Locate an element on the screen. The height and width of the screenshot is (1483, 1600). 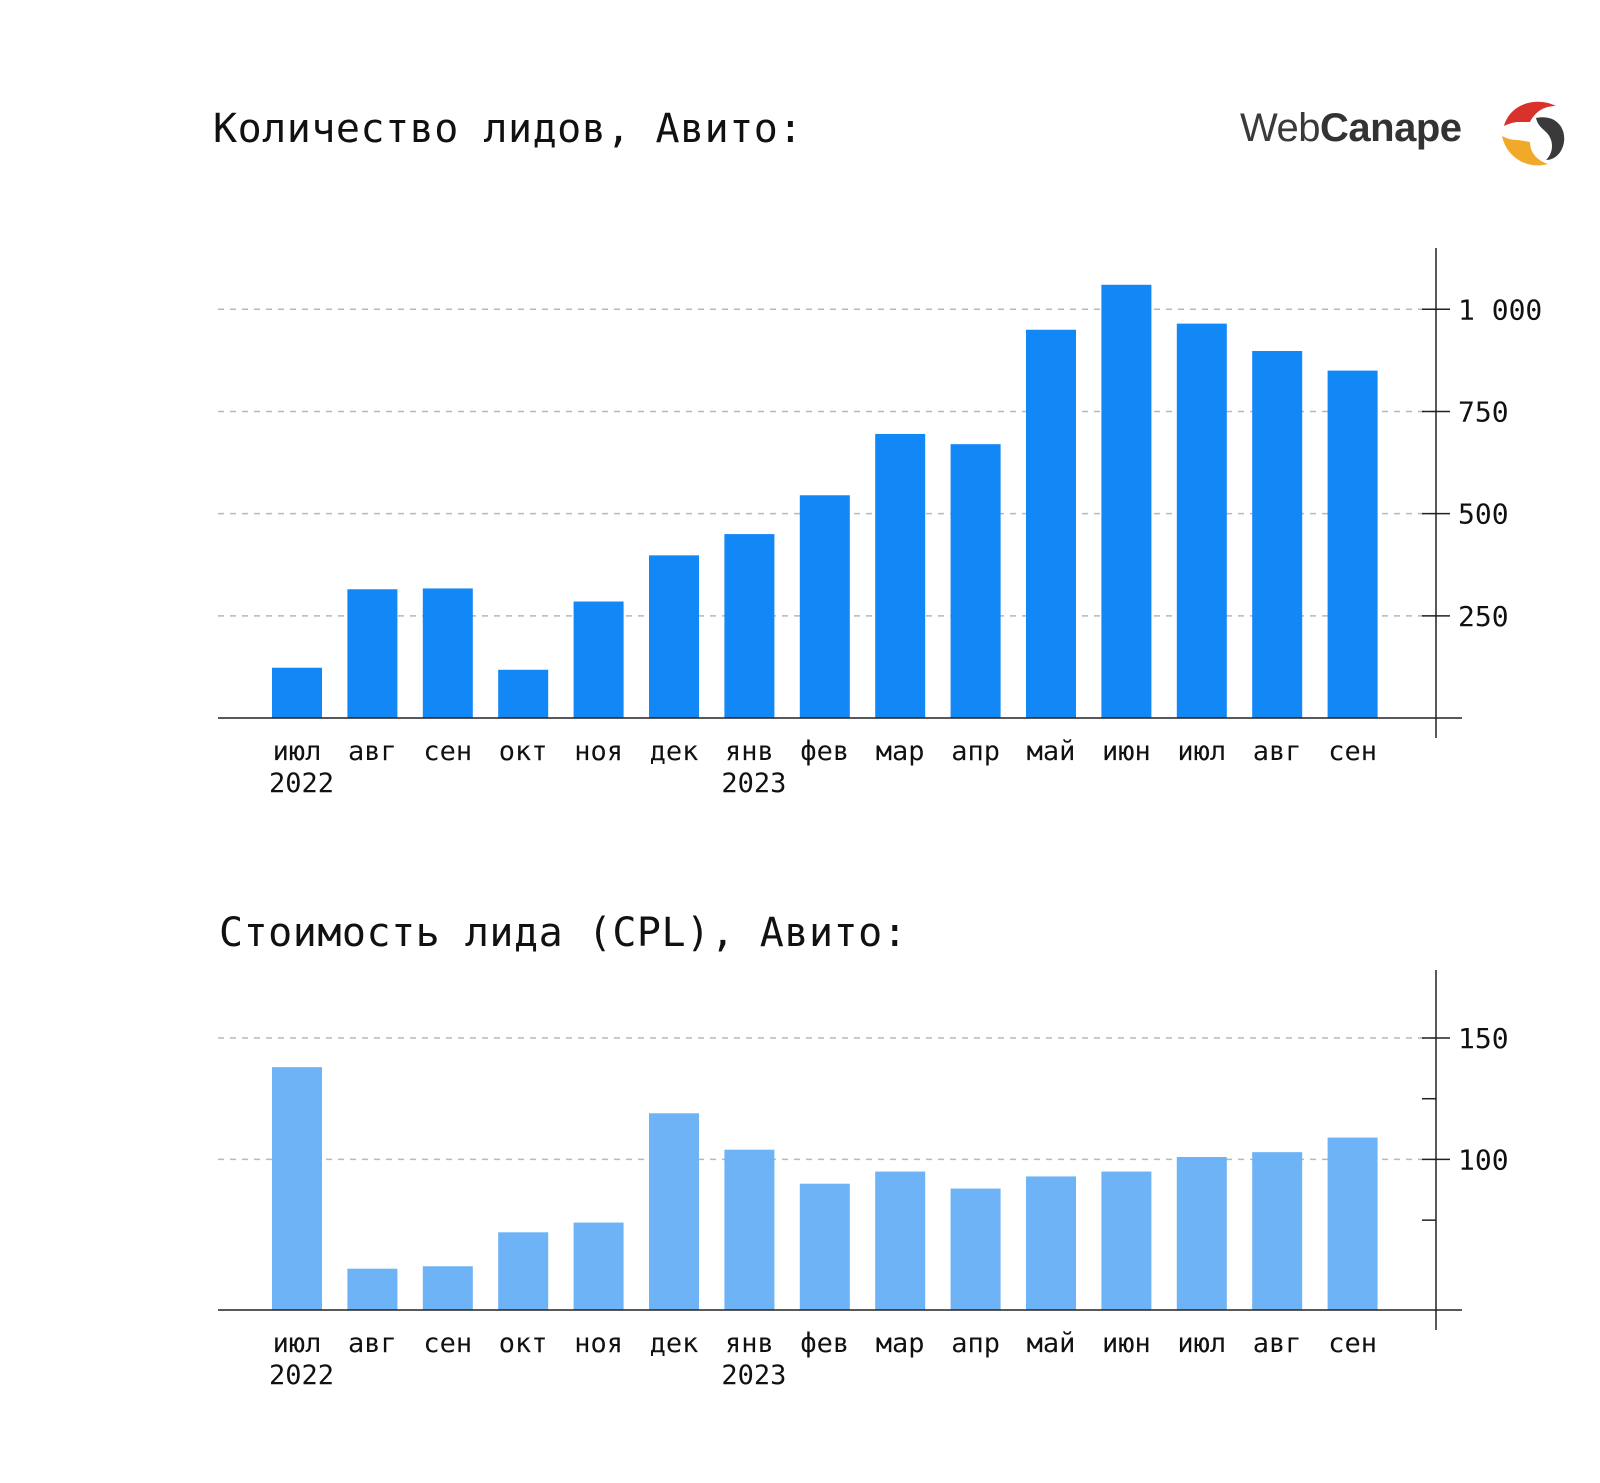
y-tick-label: 250 is located at coordinates (1483, 616).